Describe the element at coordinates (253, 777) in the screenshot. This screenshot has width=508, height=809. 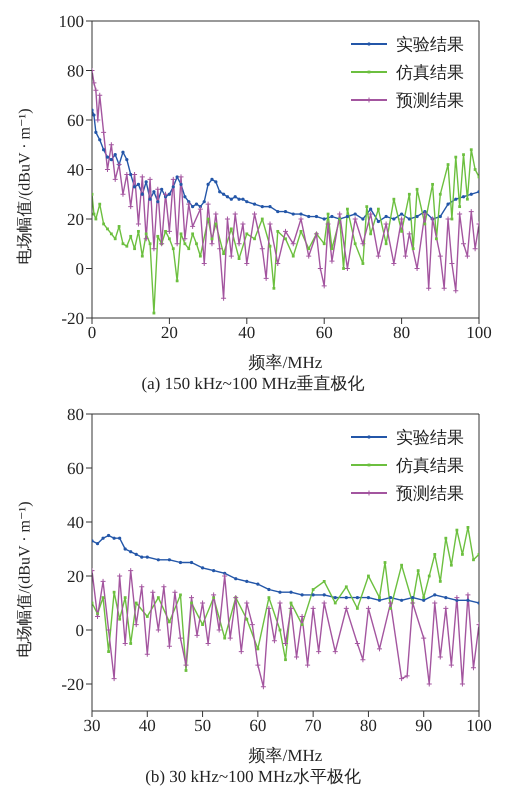
I see `text: (b) 30 kHz~100 MHz水平极化` at that location.